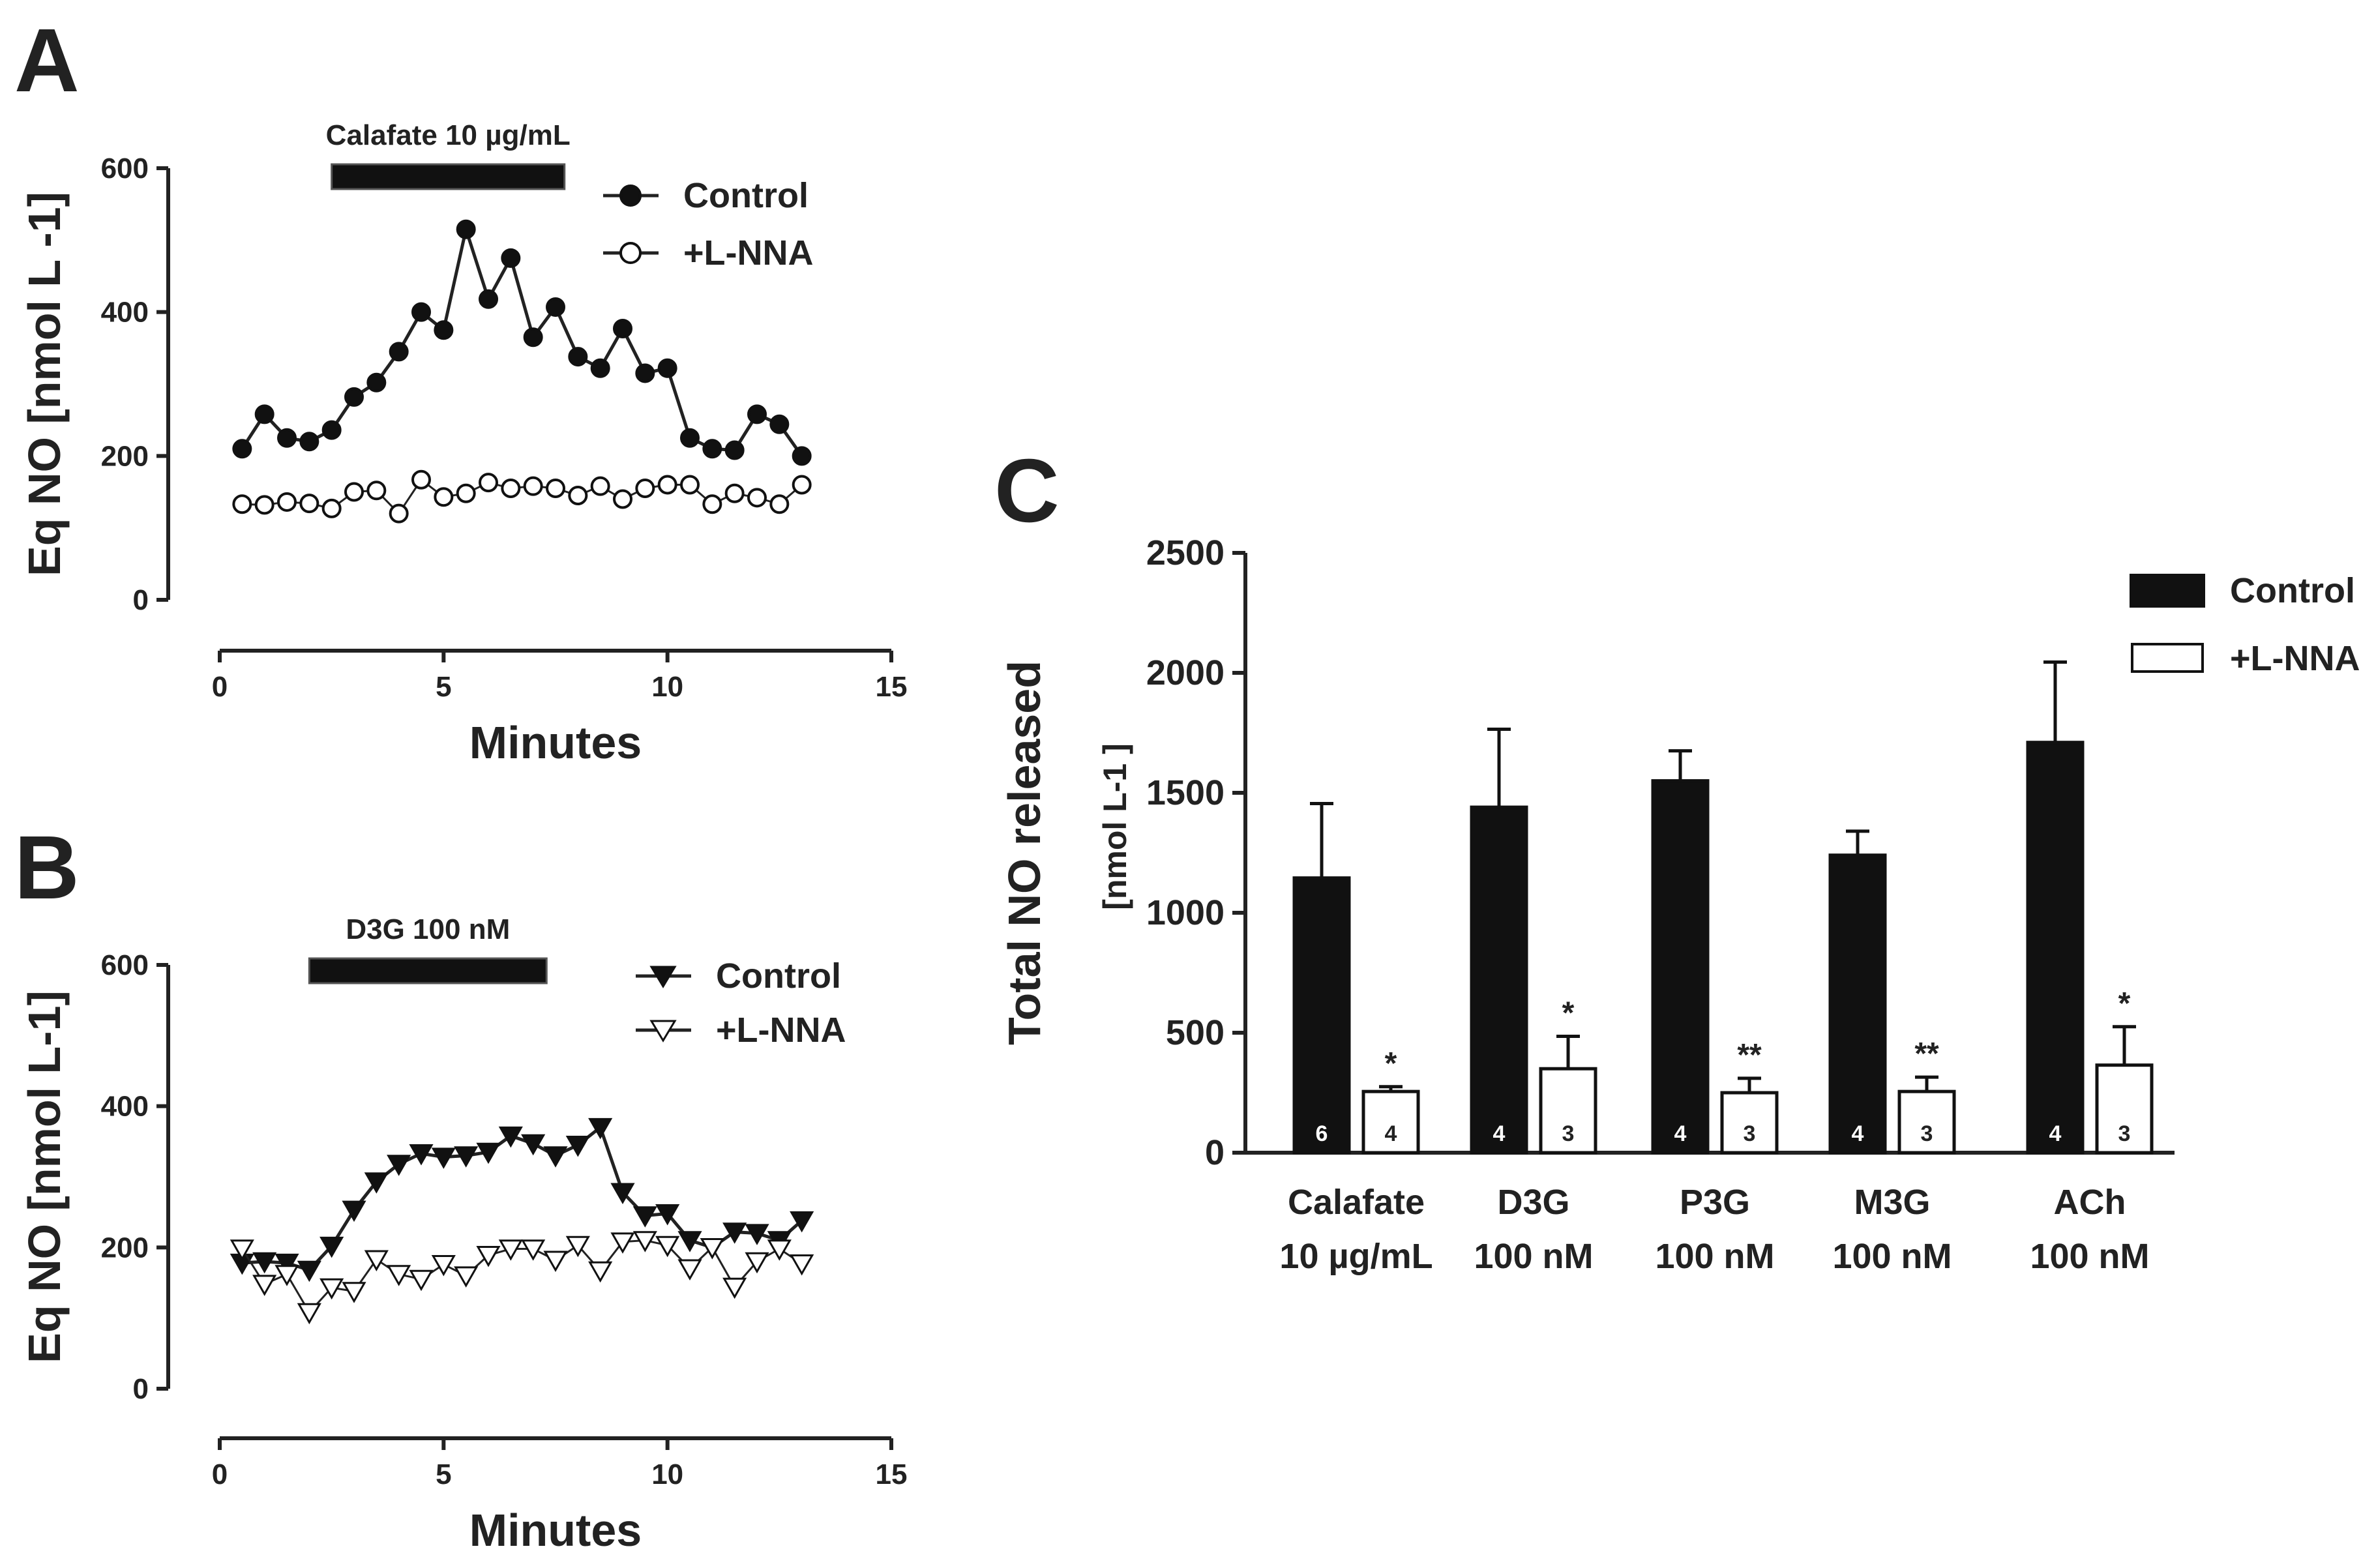 Image resolution: width=2376 pixels, height=1568 pixels. Describe the element at coordinates (1391, 1063) in the screenshot. I see `panel-c-significance-label: *` at that location.